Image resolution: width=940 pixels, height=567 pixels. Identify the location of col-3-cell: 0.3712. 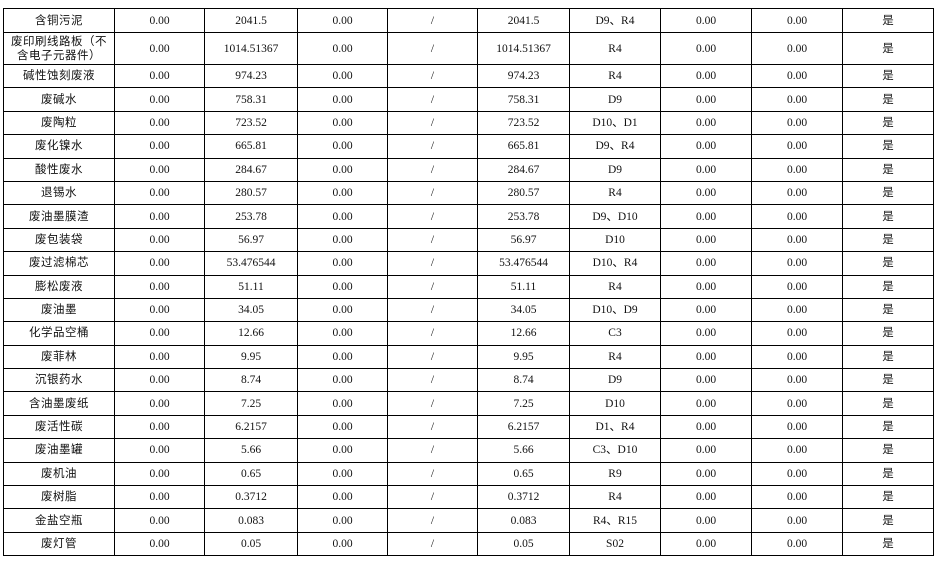
(251, 497).